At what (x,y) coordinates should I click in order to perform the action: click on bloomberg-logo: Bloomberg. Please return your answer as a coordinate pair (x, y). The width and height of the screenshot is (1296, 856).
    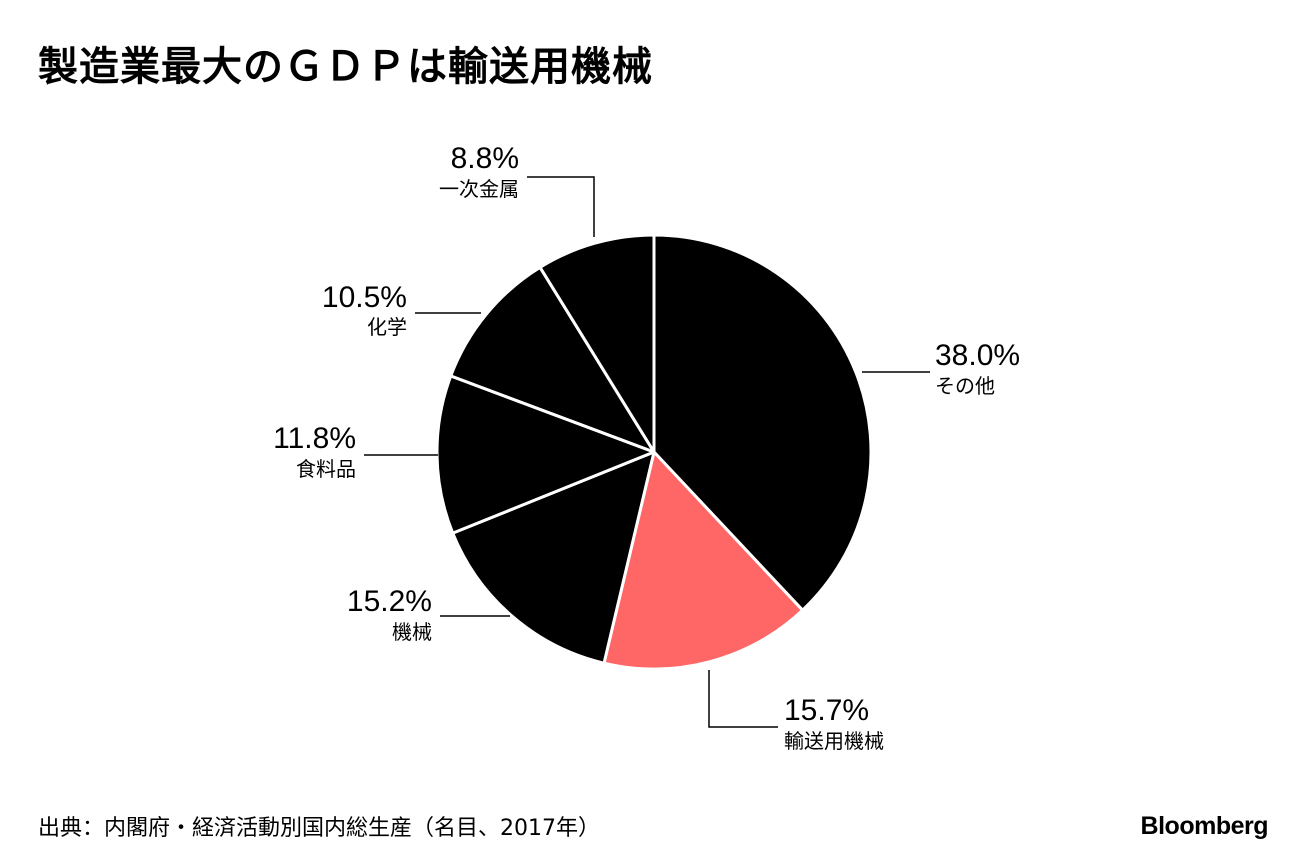
    Looking at the image, I should click on (1204, 826).